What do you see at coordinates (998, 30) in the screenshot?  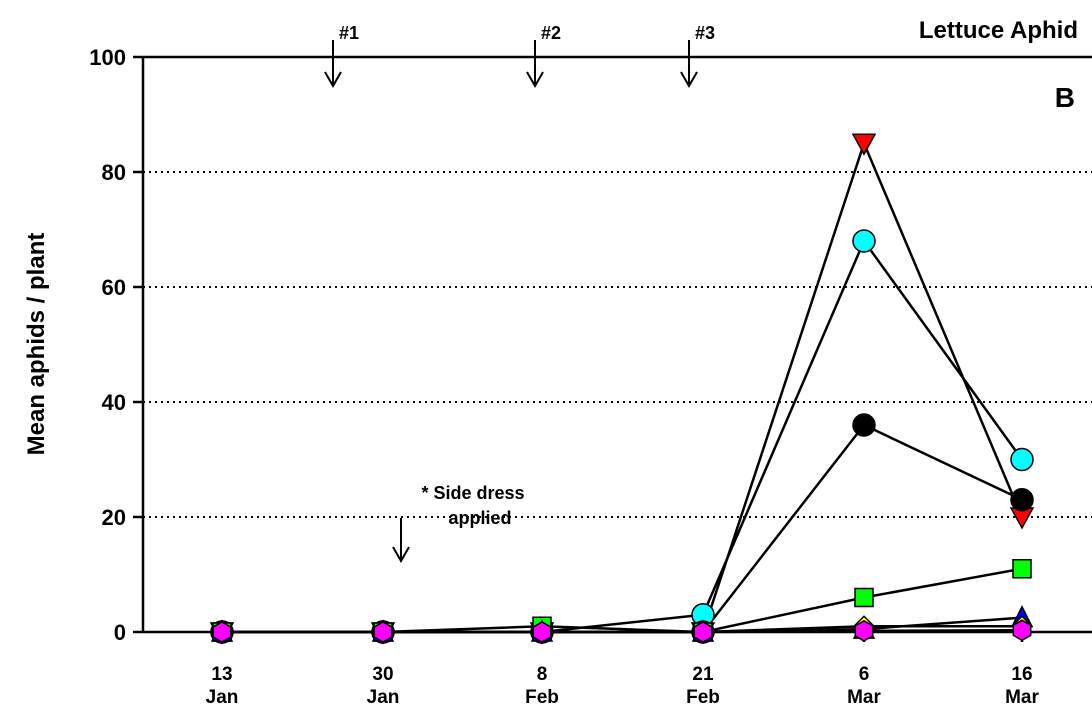 I see `chart-title: Lettuce Aphid` at bounding box center [998, 30].